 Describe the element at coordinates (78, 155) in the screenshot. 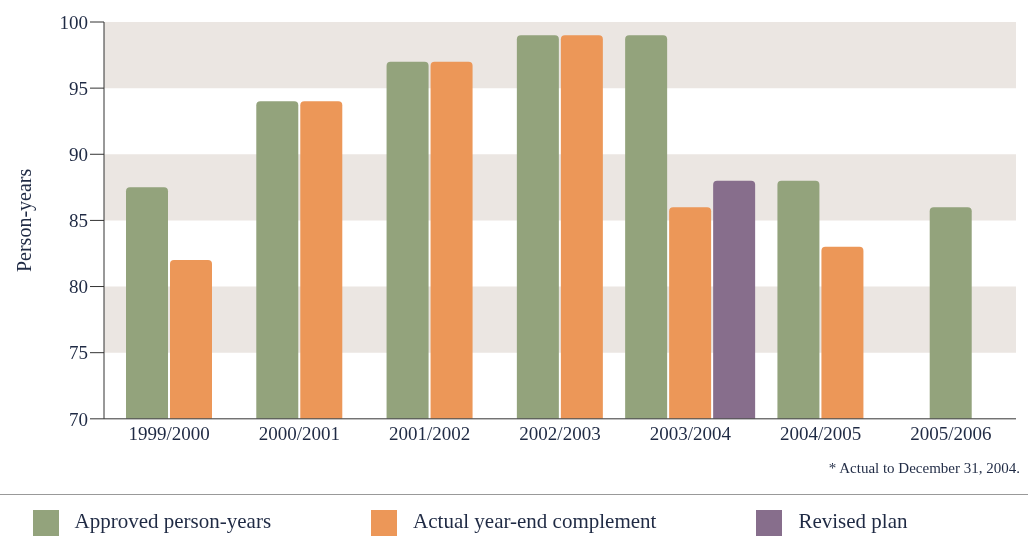

I see `y-tick-label: 90` at that location.